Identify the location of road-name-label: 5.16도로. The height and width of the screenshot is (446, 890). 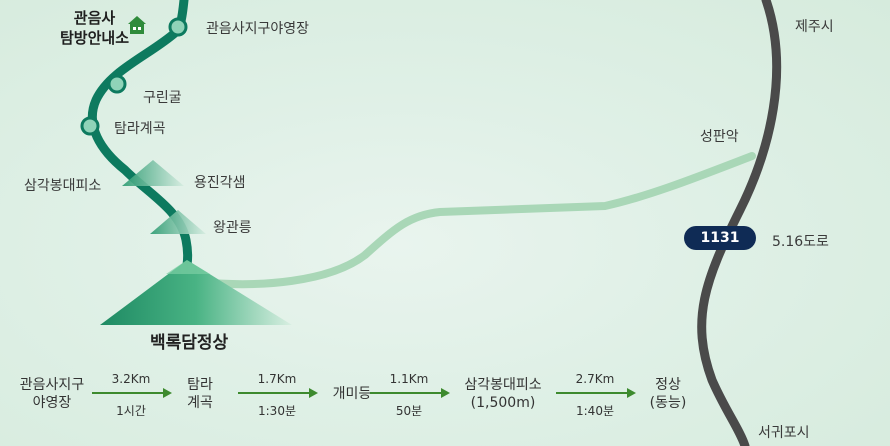
(800, 242).